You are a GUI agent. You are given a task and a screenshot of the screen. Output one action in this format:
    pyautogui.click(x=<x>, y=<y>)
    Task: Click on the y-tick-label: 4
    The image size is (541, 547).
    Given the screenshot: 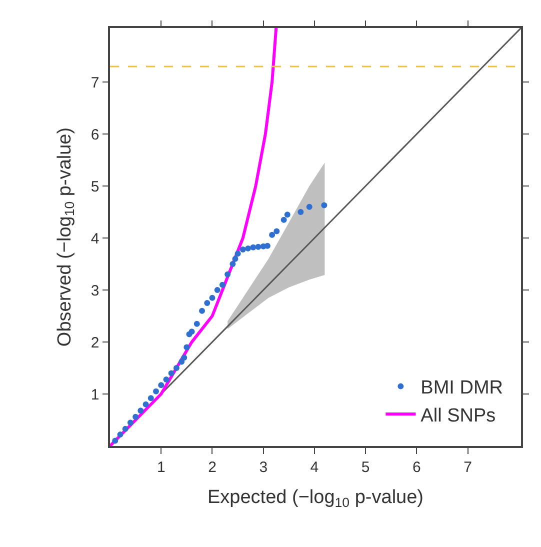 What is the action you would take?
    pyautogui.click(x=95, y=239)
    